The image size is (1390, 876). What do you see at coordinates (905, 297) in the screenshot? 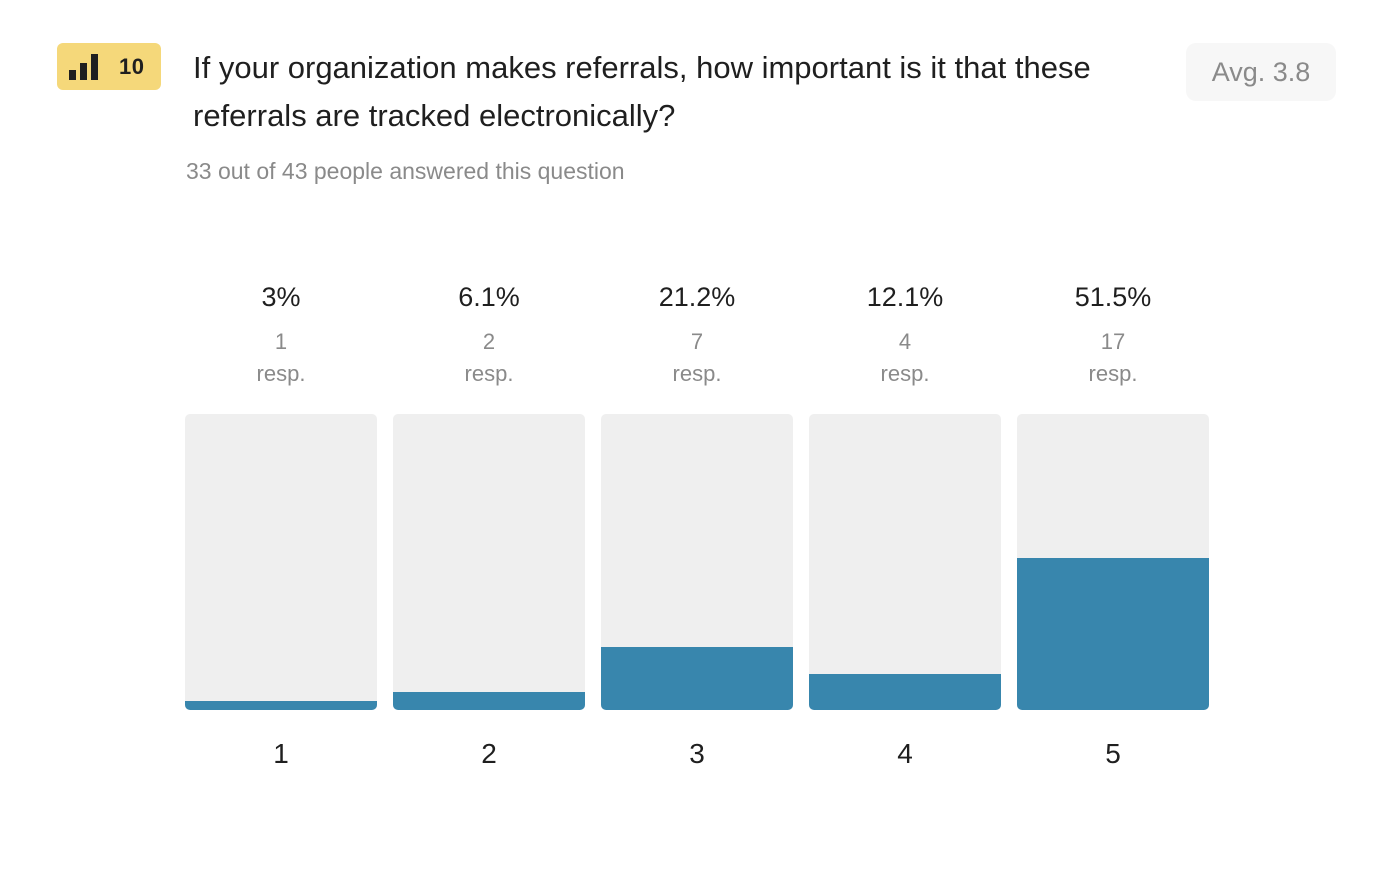
I see `bar-percent-label: 12.1%` at bounding box center [905, 297].